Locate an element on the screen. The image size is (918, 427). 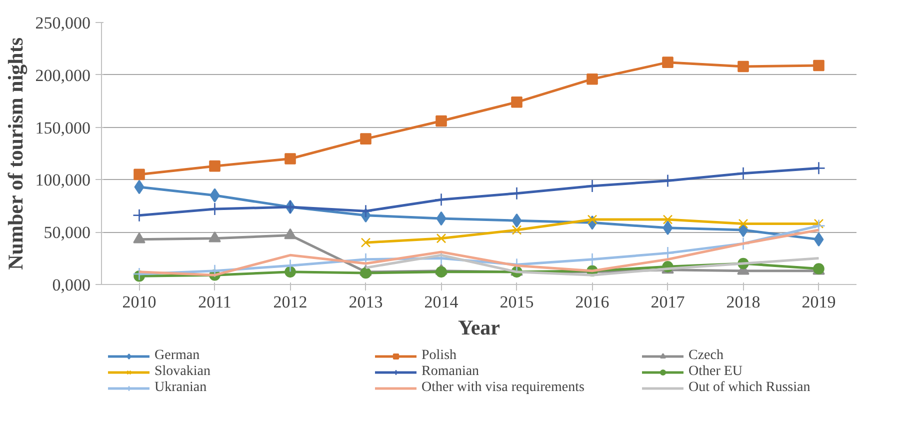
x-tick-label: 2015 is located at coordinates (517, 302).